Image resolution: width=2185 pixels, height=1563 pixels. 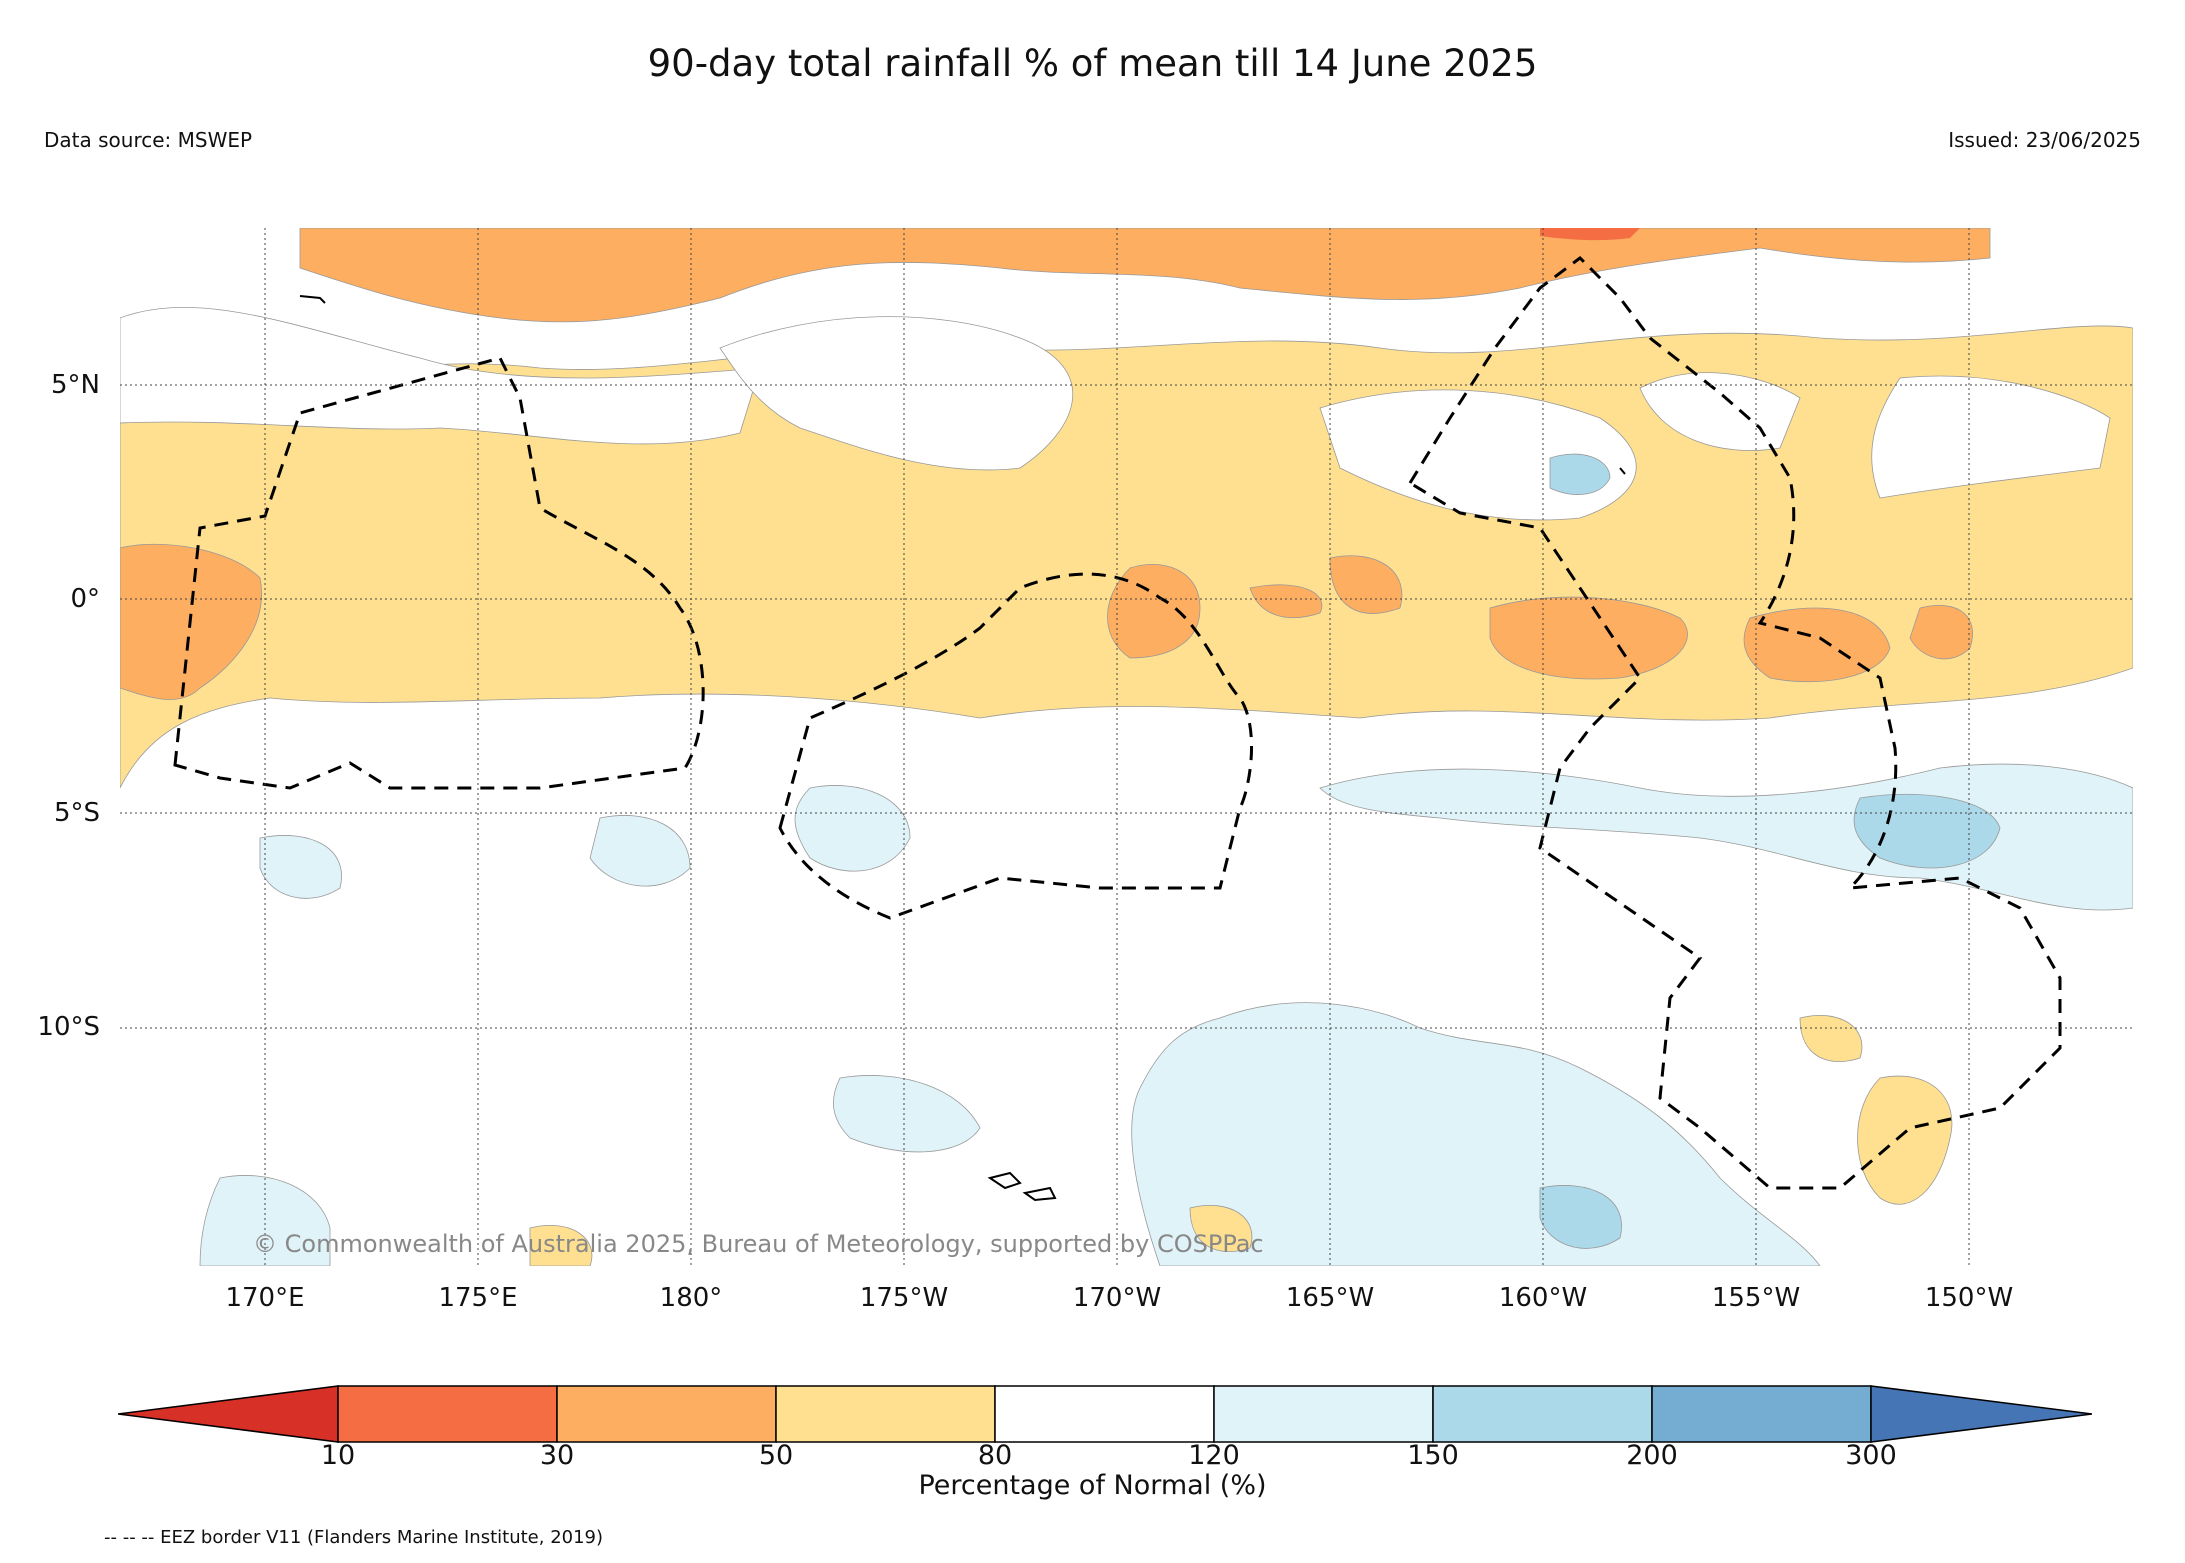 I want to click on lon-tick-label: 170°W, so click(x=1117, y=1298).